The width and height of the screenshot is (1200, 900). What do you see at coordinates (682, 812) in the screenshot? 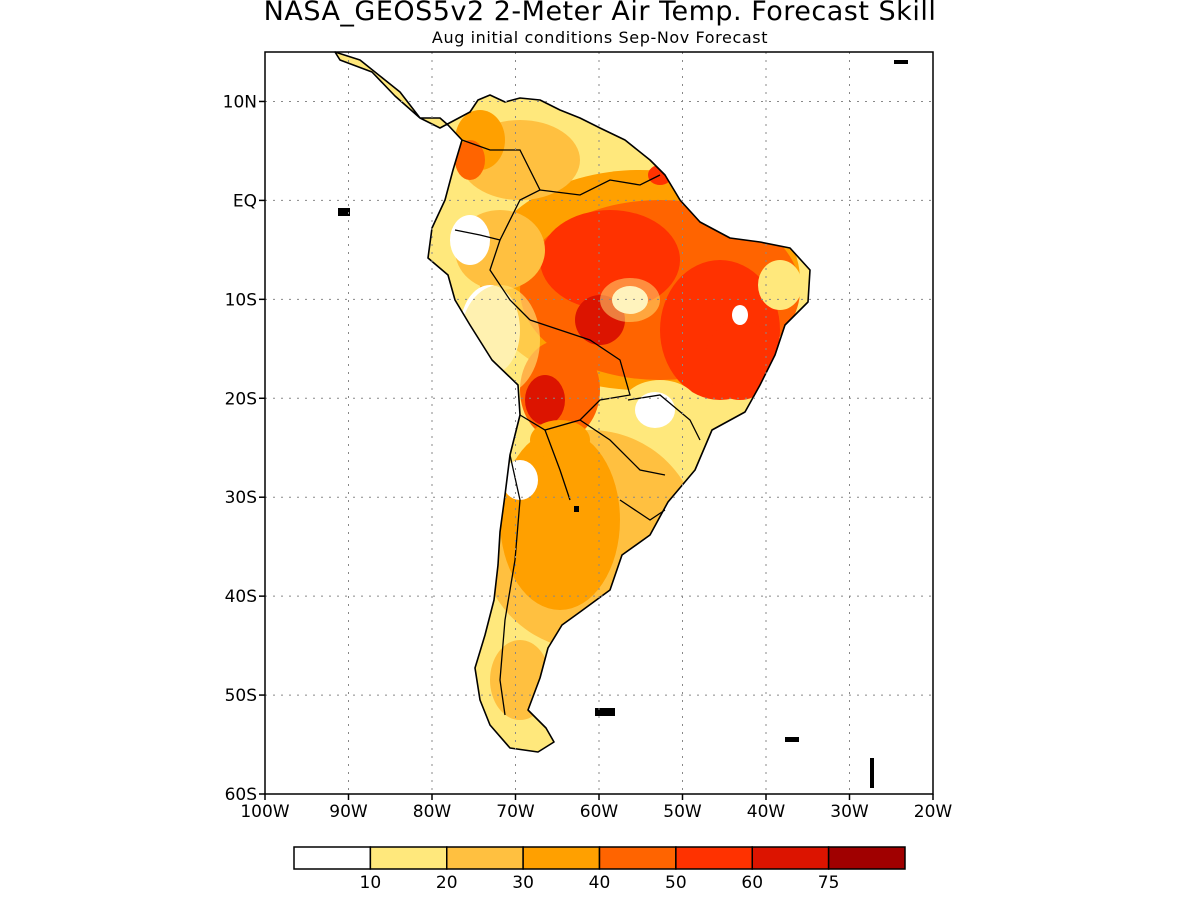
I see `x-tick-label: 50W` at bounding box center [682, 812].